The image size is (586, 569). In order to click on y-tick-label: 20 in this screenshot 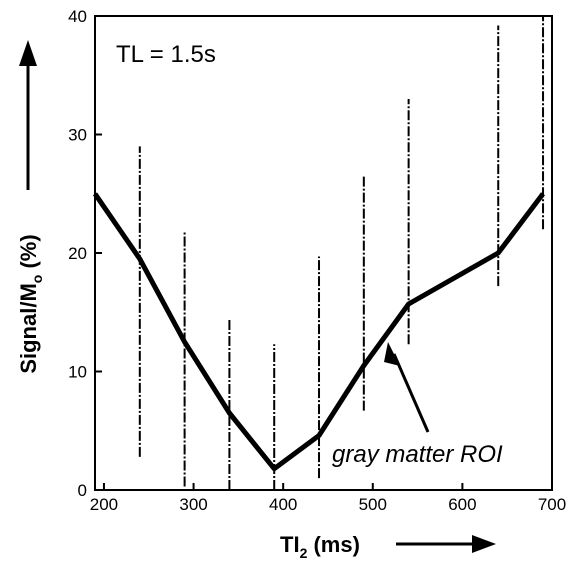, I will do `click(77, 253)`.